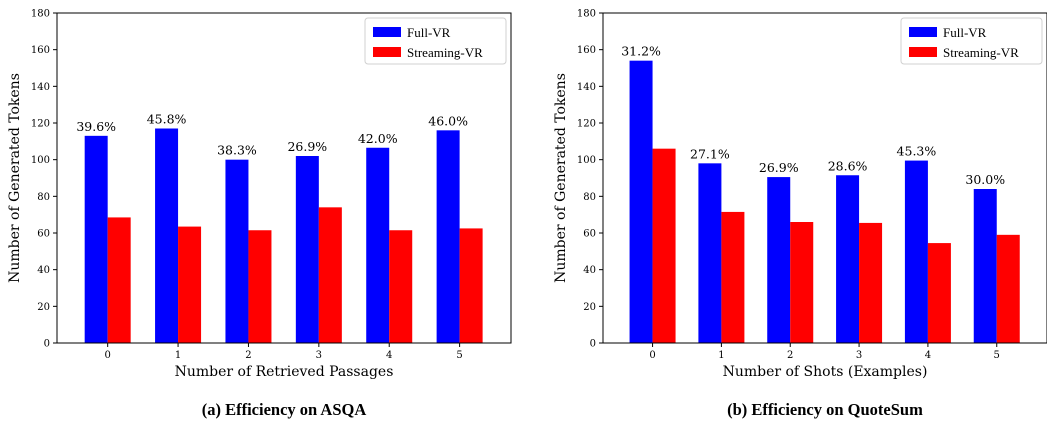 This screenshot has width=1047, height=421. What do you see at coordinates (284, 372) in the screenshot?
I see `x-axis-label: Number of Retrieved Passages` at bounding box center [284, 372].